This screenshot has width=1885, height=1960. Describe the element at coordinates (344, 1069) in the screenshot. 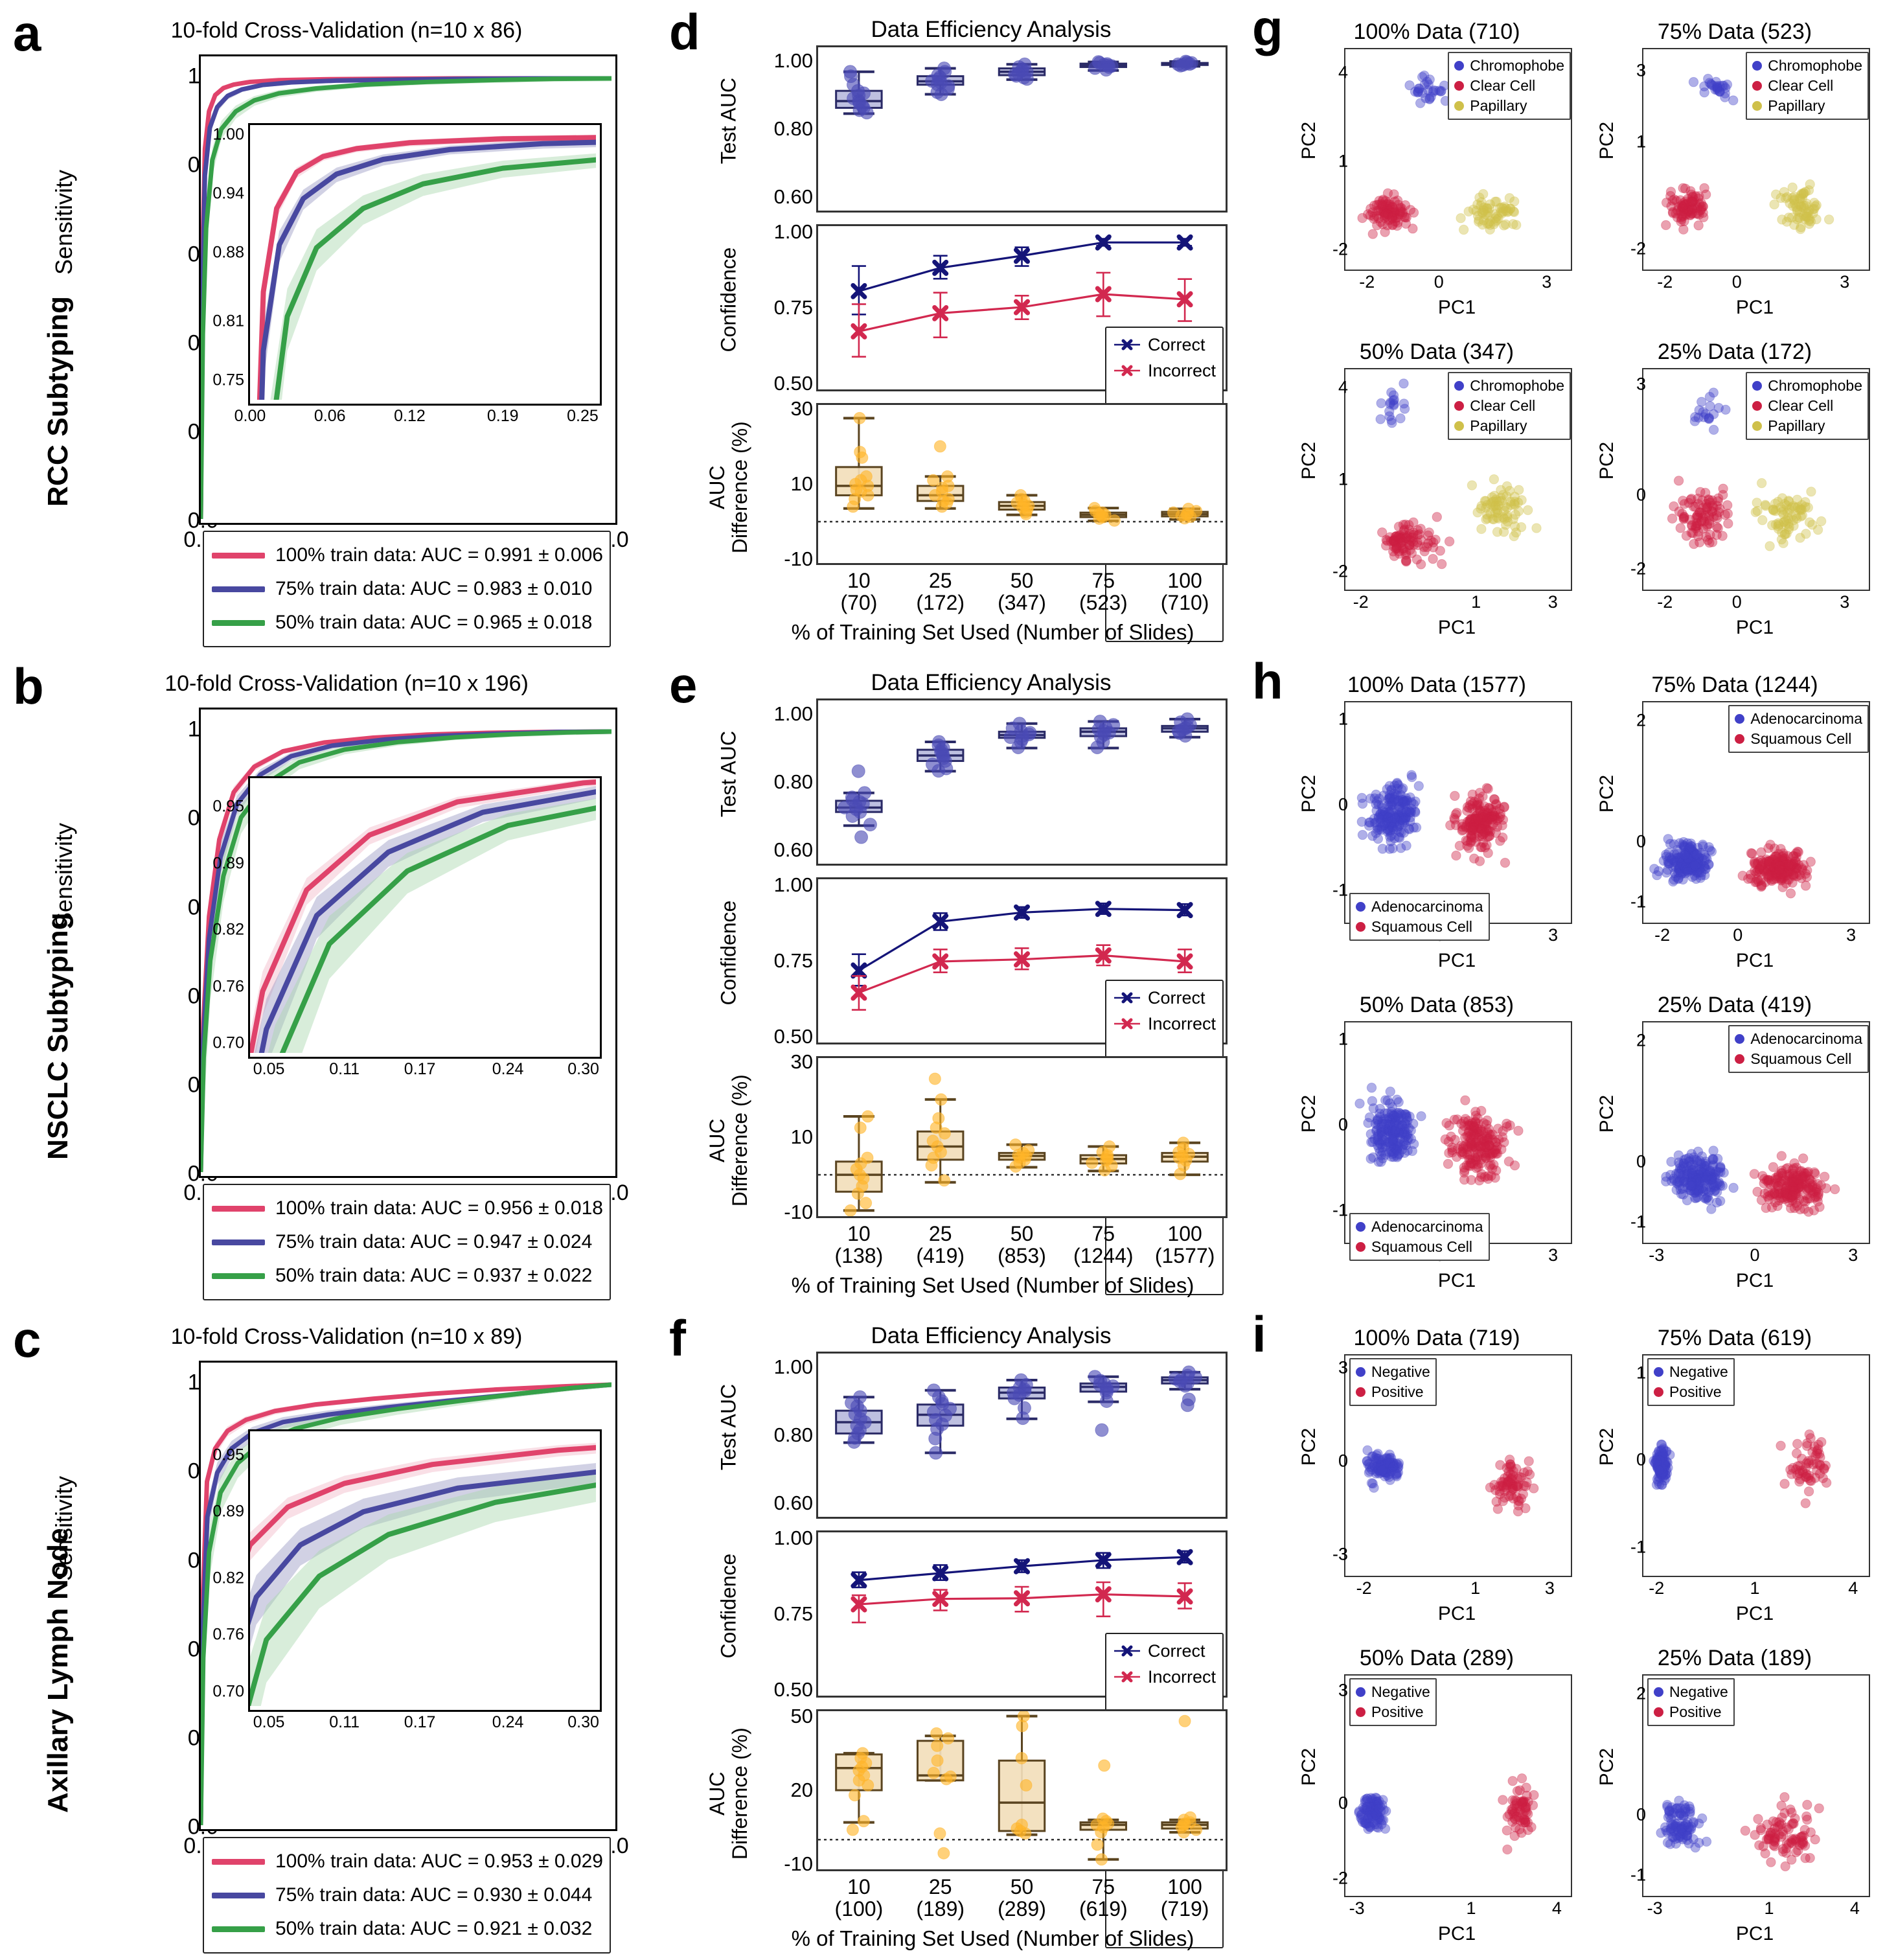

I see `inset-x-tick: 0.11` at that location.